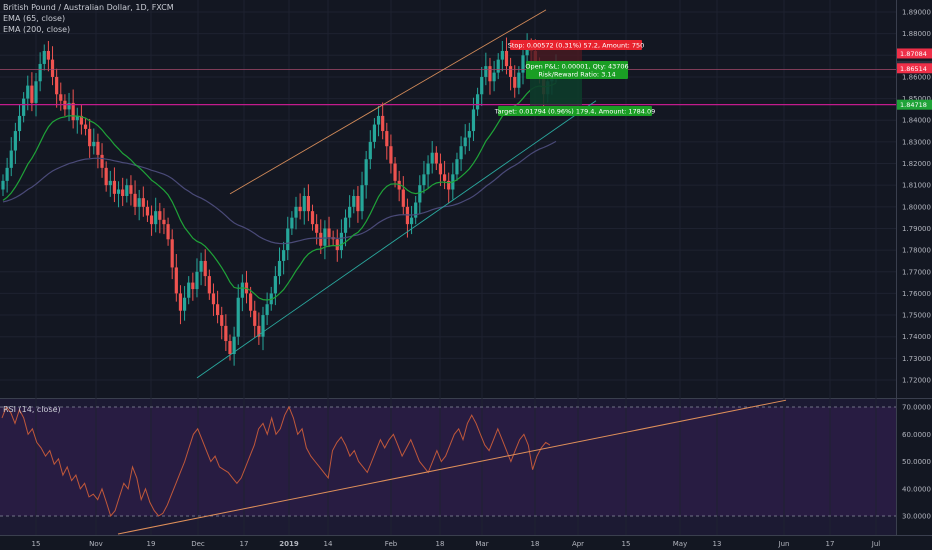 This screenshot has width=932, height=550. What do you see at coordinates (916, 142) in the screenshot?
I see `price-tick-label: 1.83000` at bounding box center [916, 142].